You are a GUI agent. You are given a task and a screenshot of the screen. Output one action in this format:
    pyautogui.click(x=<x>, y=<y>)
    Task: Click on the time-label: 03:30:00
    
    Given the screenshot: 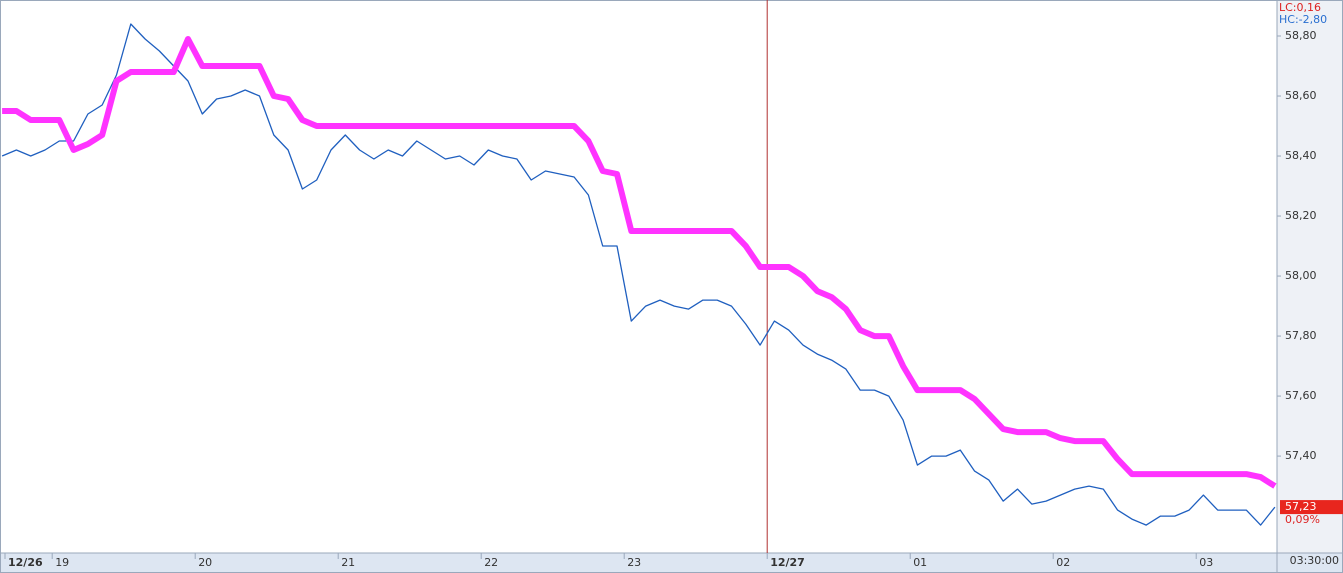 What is the action you would take?
    pyautogui.click(x=1314, y=560)
    